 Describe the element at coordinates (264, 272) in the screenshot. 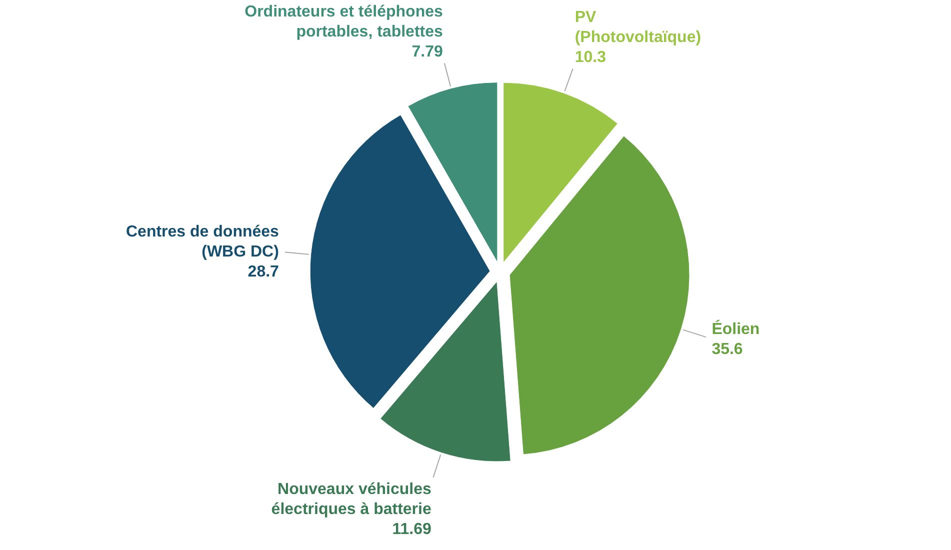

I see `data-label: 28.7` at that location.